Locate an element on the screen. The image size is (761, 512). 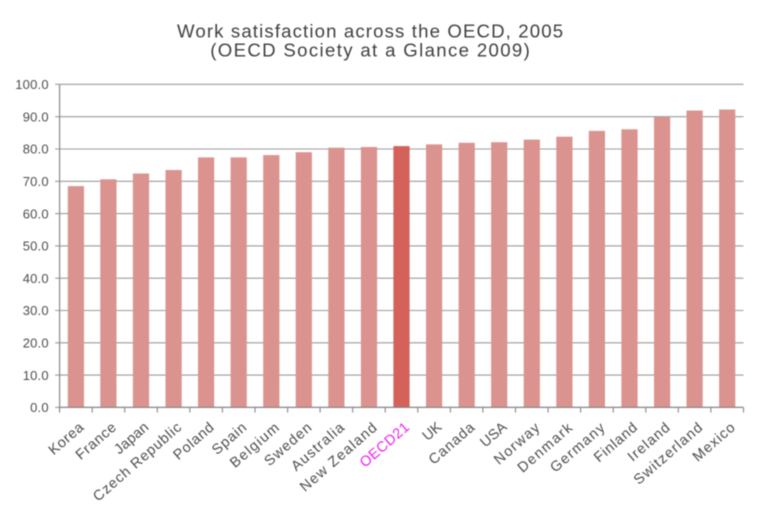
svg-text: 90.0 is located at coordinates (36, 116).